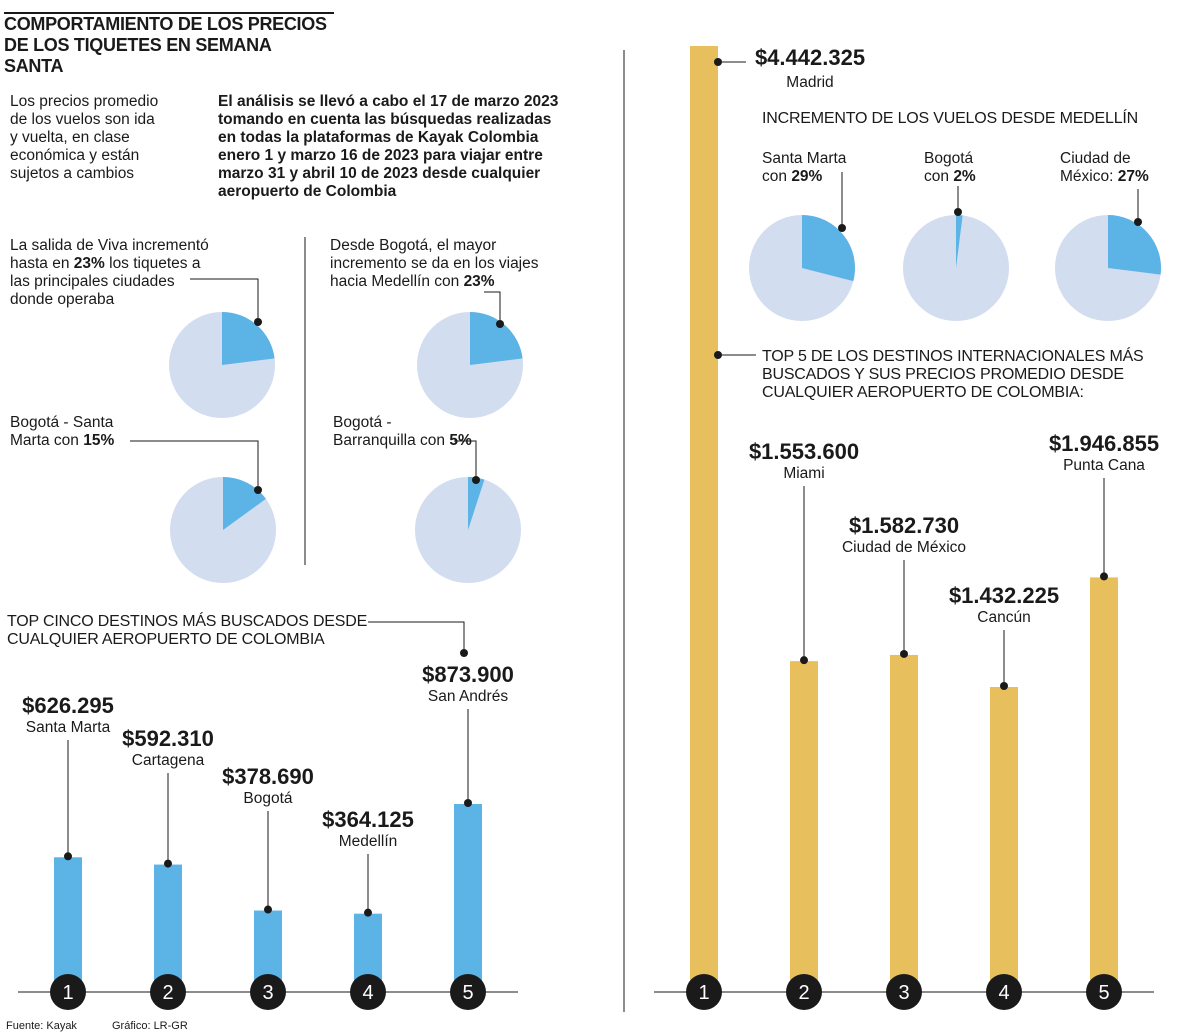 The width and height of the screenshot is (1200, 1035). What do you see at coordinates (169, 13) in the screenshot?
I see `title-rule` at bounding box center [169, 13].